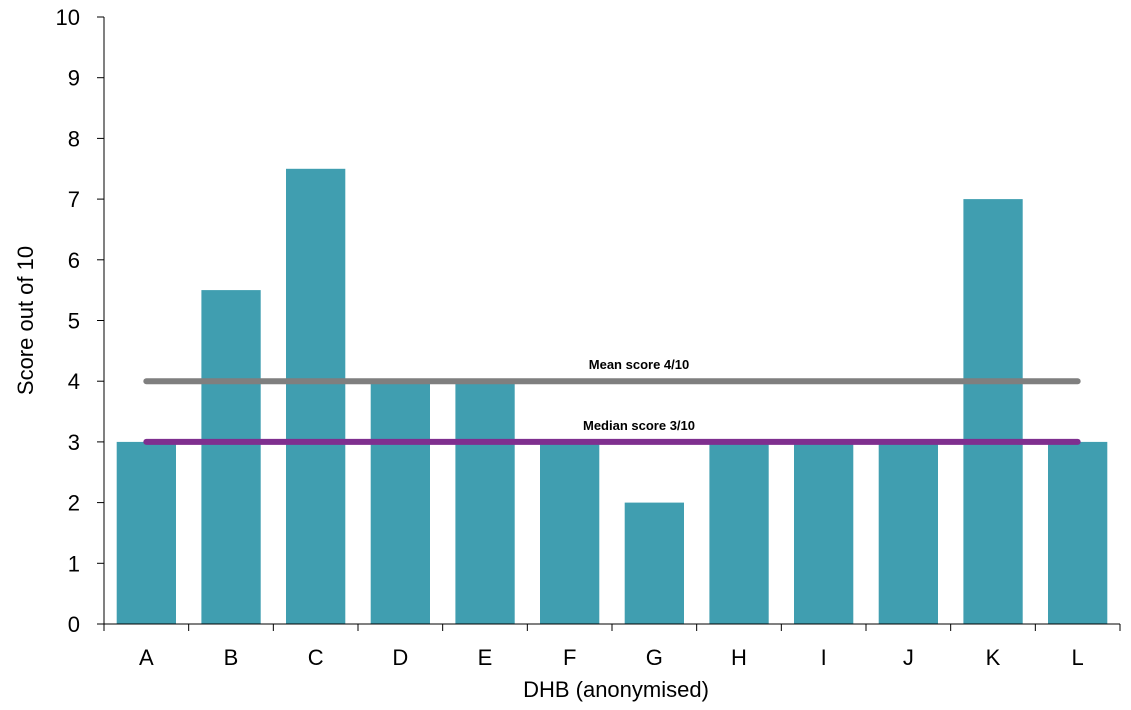  Describe the element at coordinates (639, 364) in the screenshot. I see `mean-score-label: Mean score 4/10` at that location.